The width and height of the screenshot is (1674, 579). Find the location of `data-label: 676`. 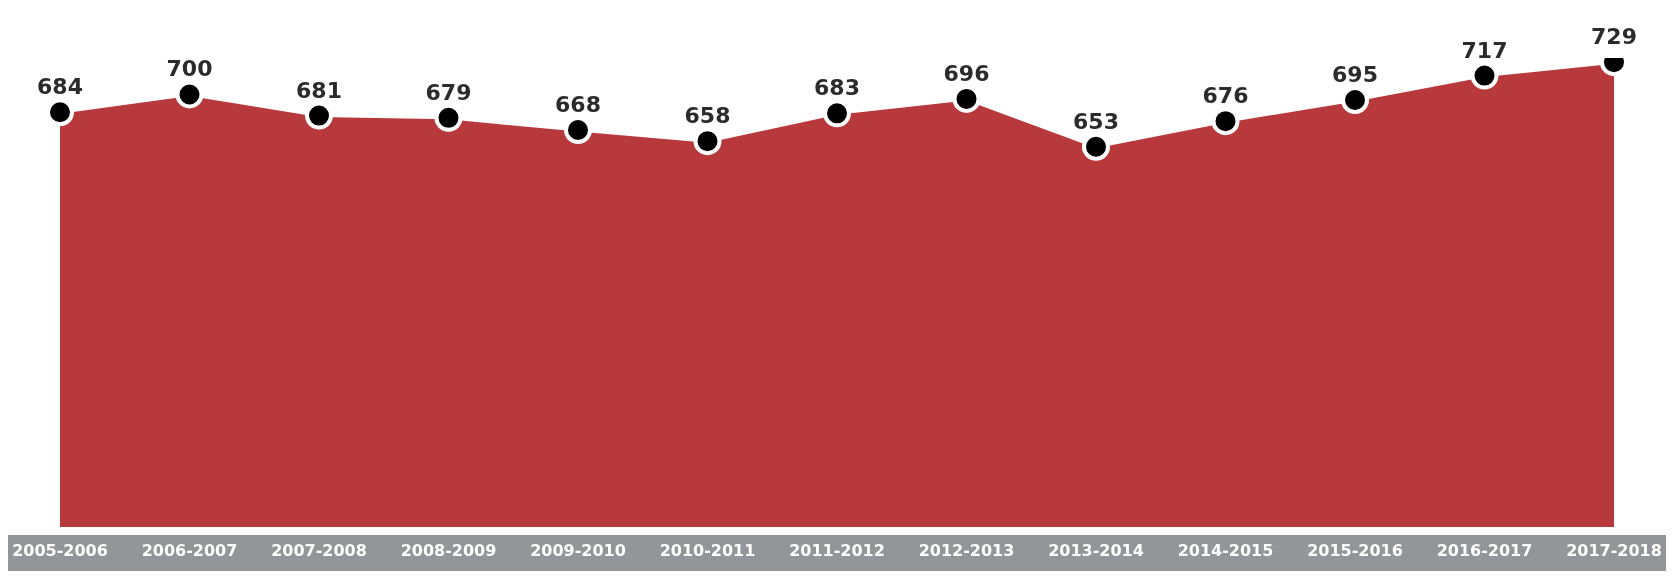

data-label: 676 is located at coordinates (1225, 96).